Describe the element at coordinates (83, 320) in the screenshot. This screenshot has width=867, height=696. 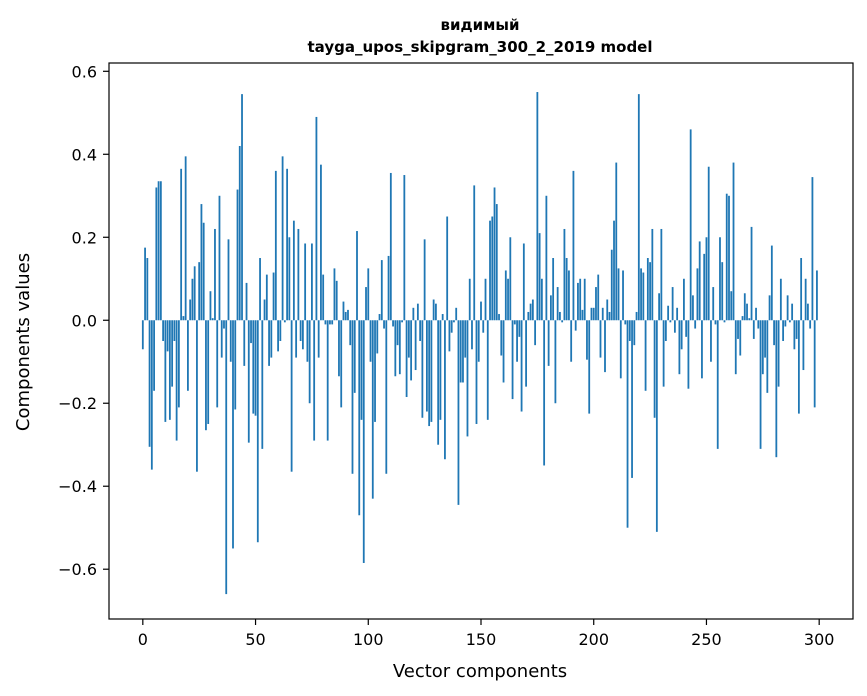
I see `y-axis-ticks: −0.6 −0.4 −0.2 0.0 0.2 0.4 0.6` at that location.